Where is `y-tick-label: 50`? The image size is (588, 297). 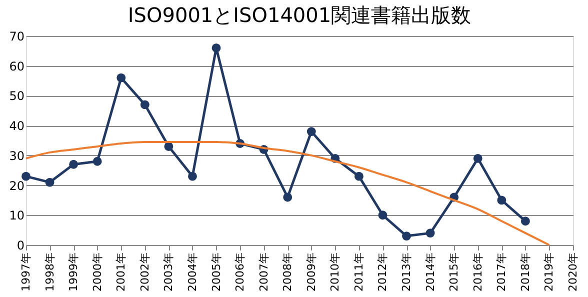
y-tick-label: 50 is located at coordinates (16, 96).